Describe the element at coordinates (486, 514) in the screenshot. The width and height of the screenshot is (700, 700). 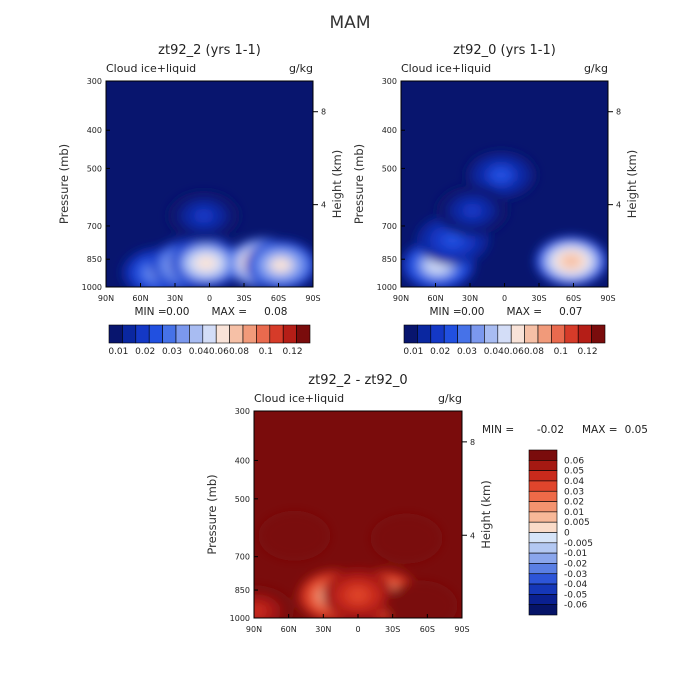
I see `y2-axis-label: Height (km)` at that location.